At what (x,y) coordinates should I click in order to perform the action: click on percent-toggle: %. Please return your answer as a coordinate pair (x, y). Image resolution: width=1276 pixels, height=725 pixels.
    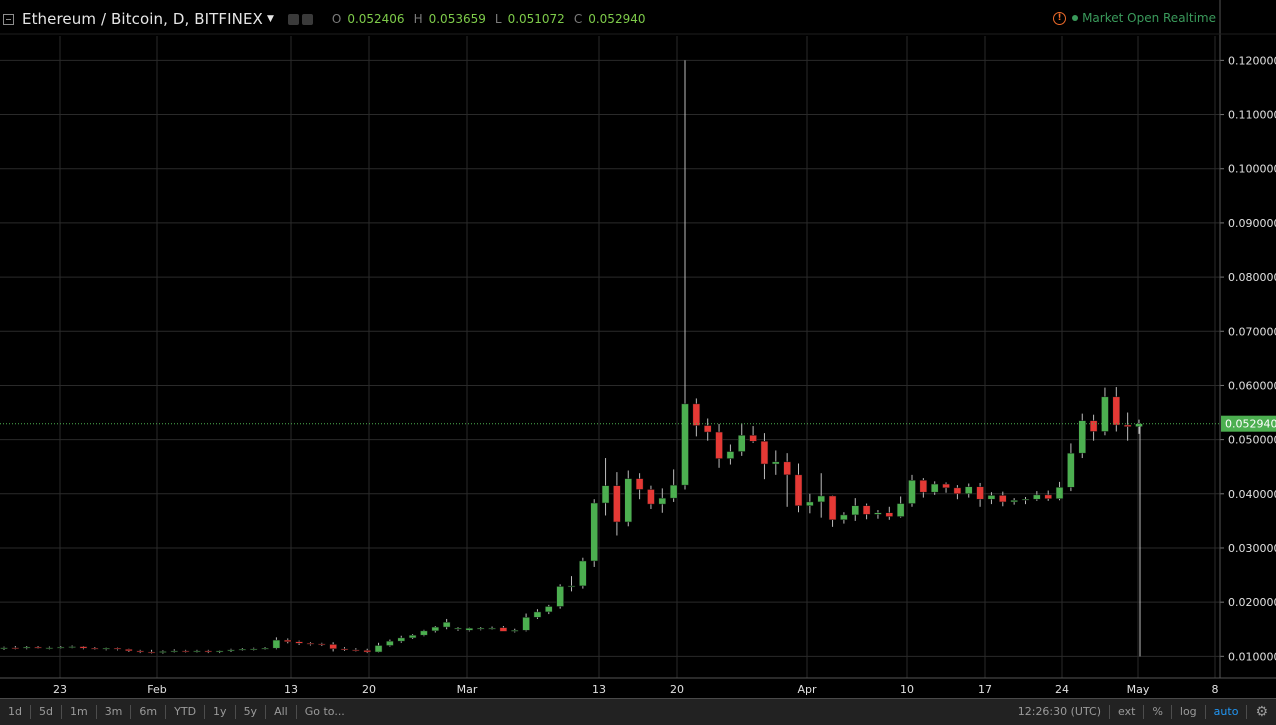
    Looking at the image, I should click on (1157, 711).